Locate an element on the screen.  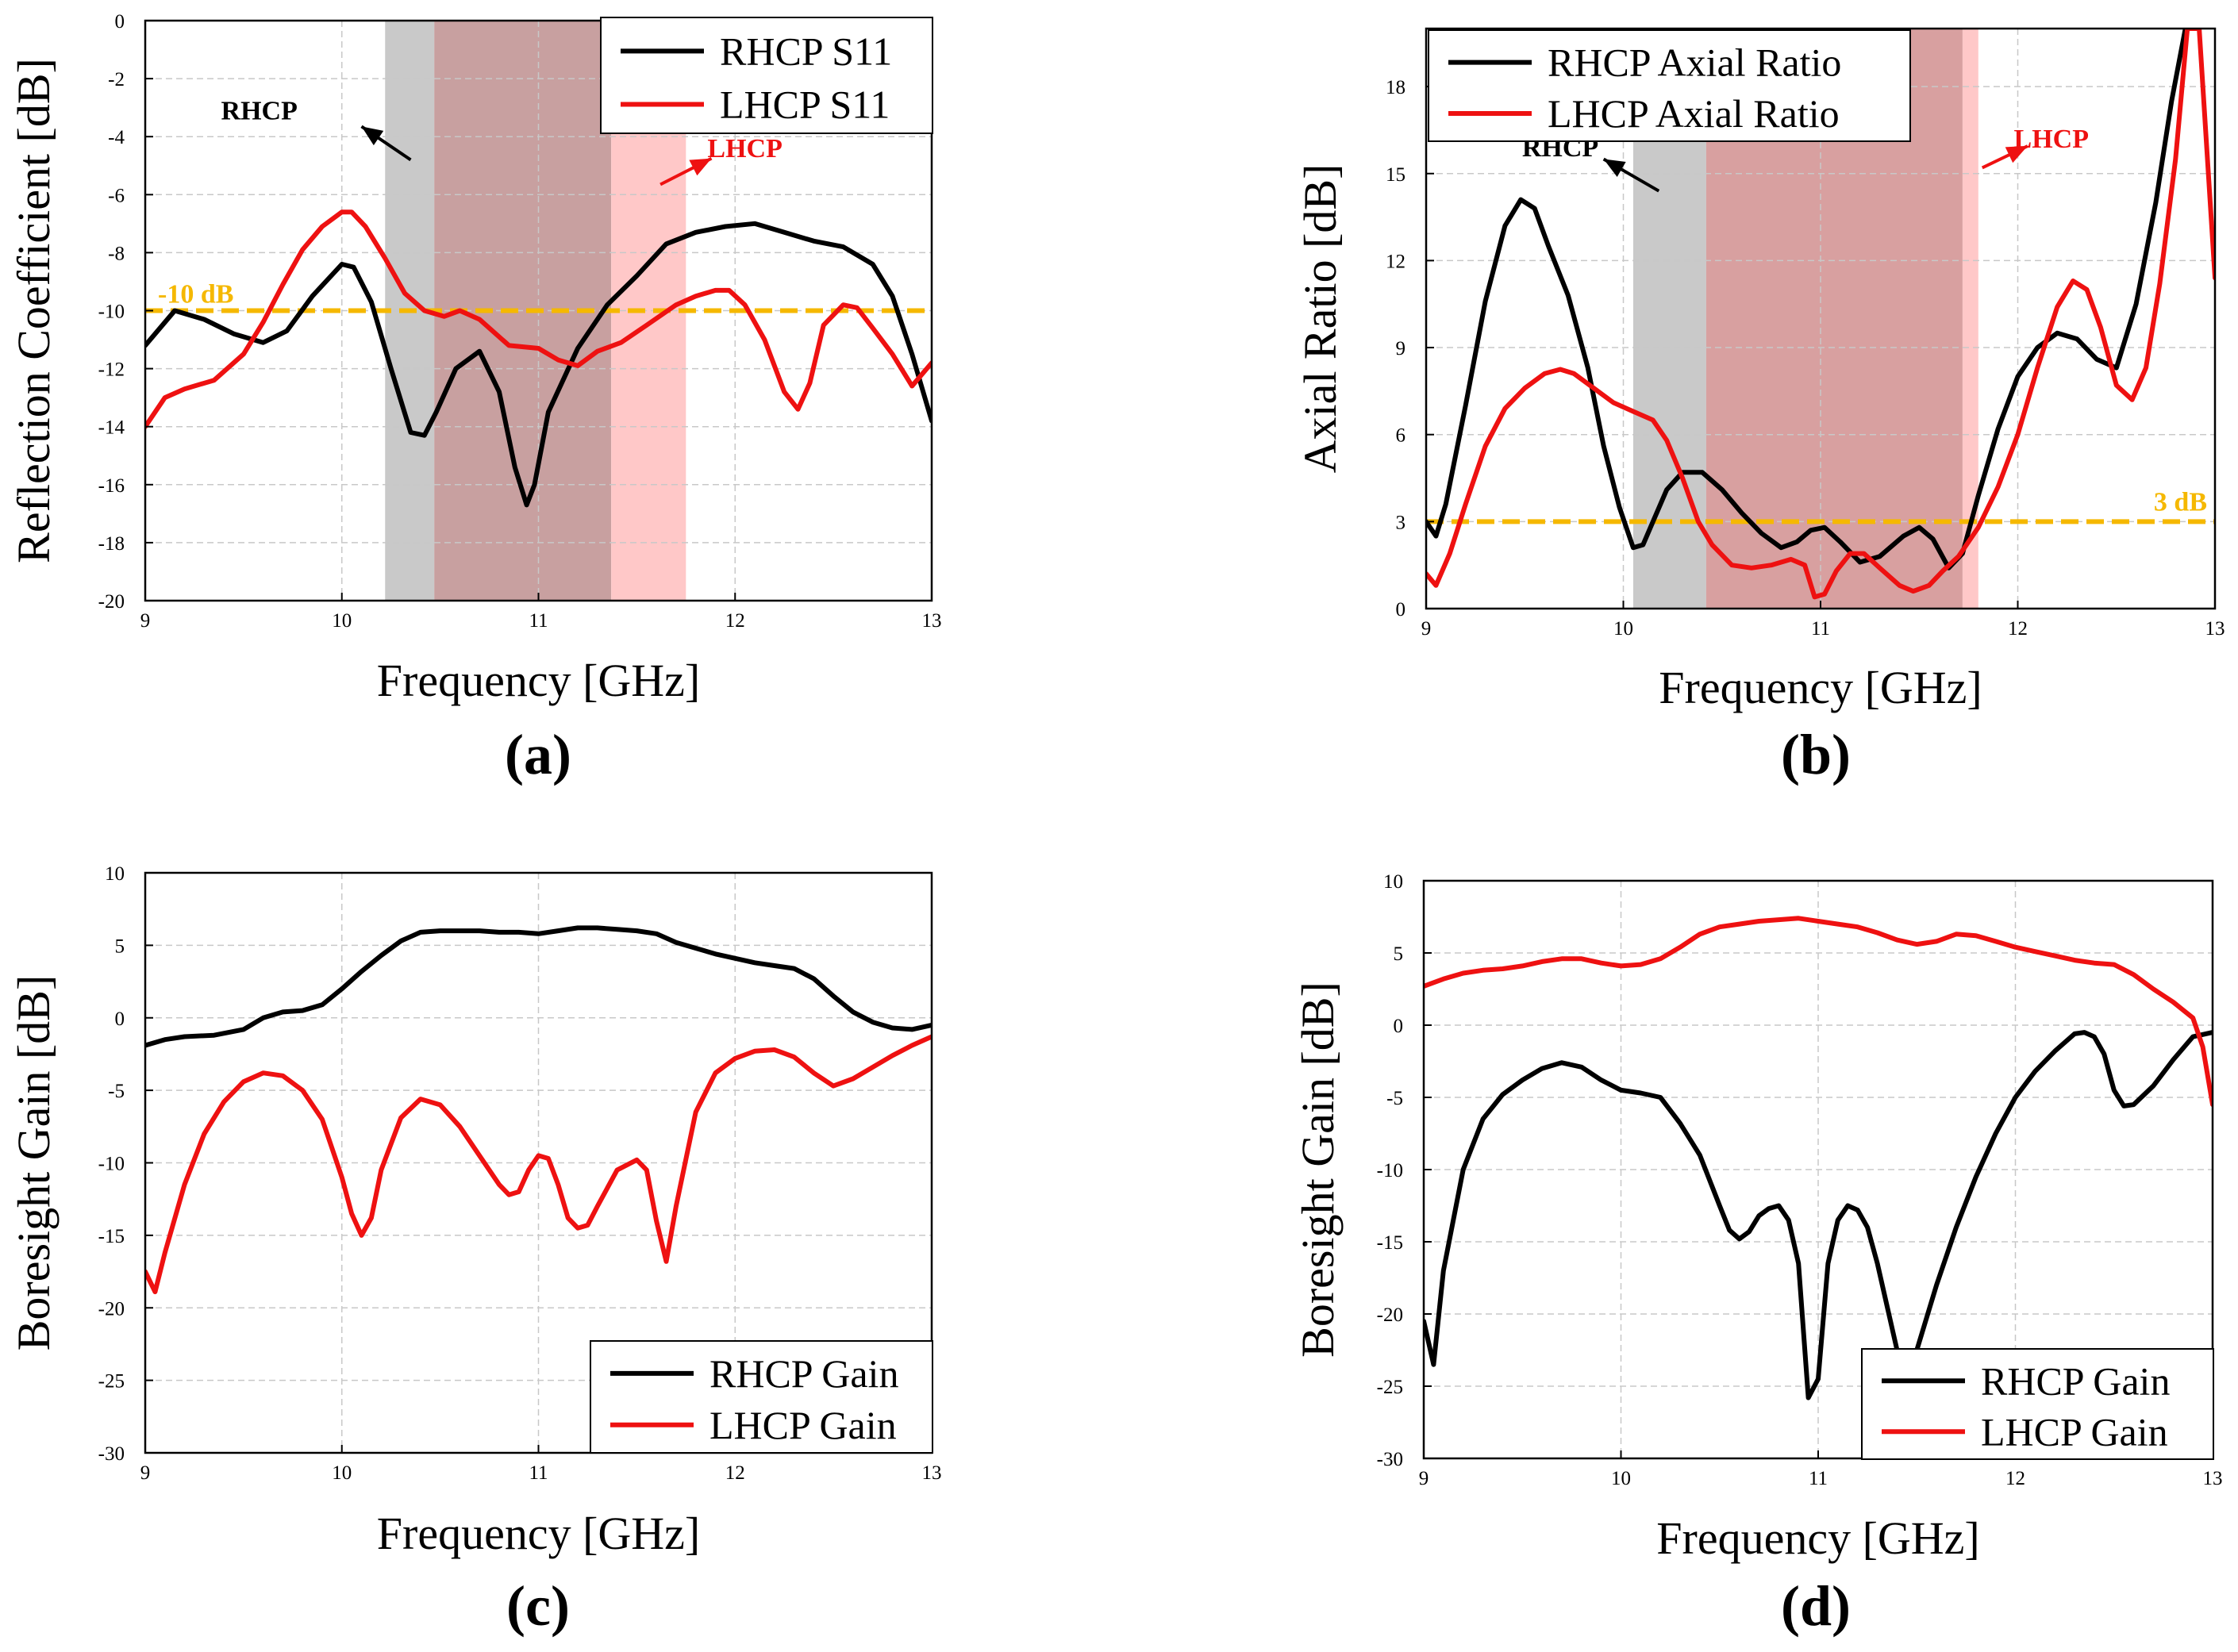
series-line-rhcp-s11 is located at coordinates (538, 364).